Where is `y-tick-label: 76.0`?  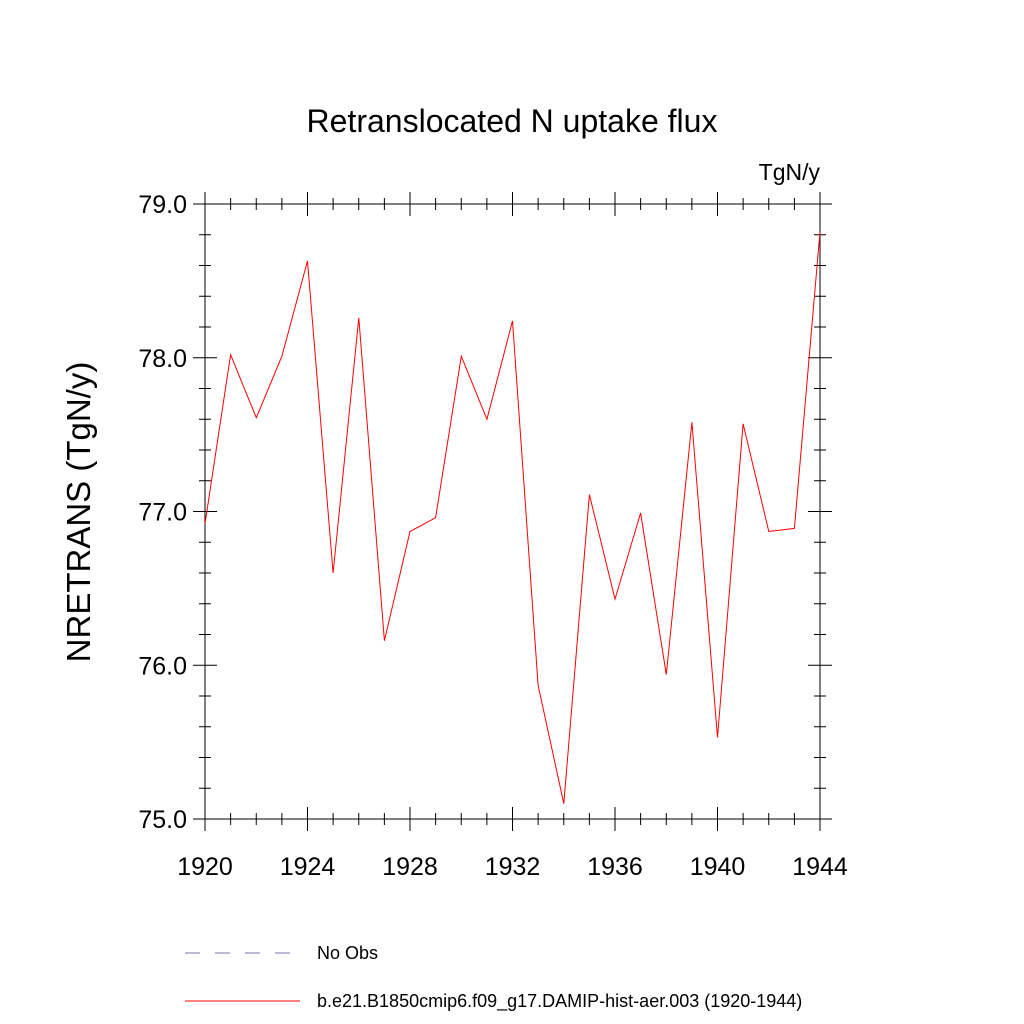
y-tick-label: 76.0 is located at coordinates (162, 666).